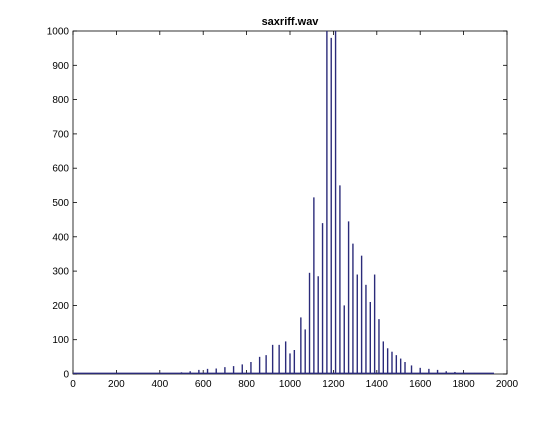 The width and height of the screenshot is (560, 425). I want to click on y-tick-label: 0, so click(66, 375).